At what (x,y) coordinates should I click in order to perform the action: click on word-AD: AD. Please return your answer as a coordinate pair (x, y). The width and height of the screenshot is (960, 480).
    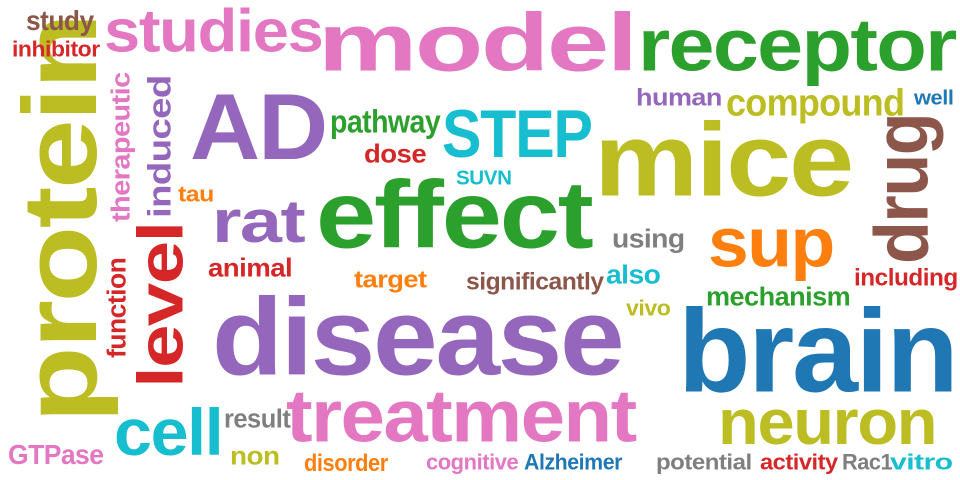
    Looking at the image, I should click on (259, 127).